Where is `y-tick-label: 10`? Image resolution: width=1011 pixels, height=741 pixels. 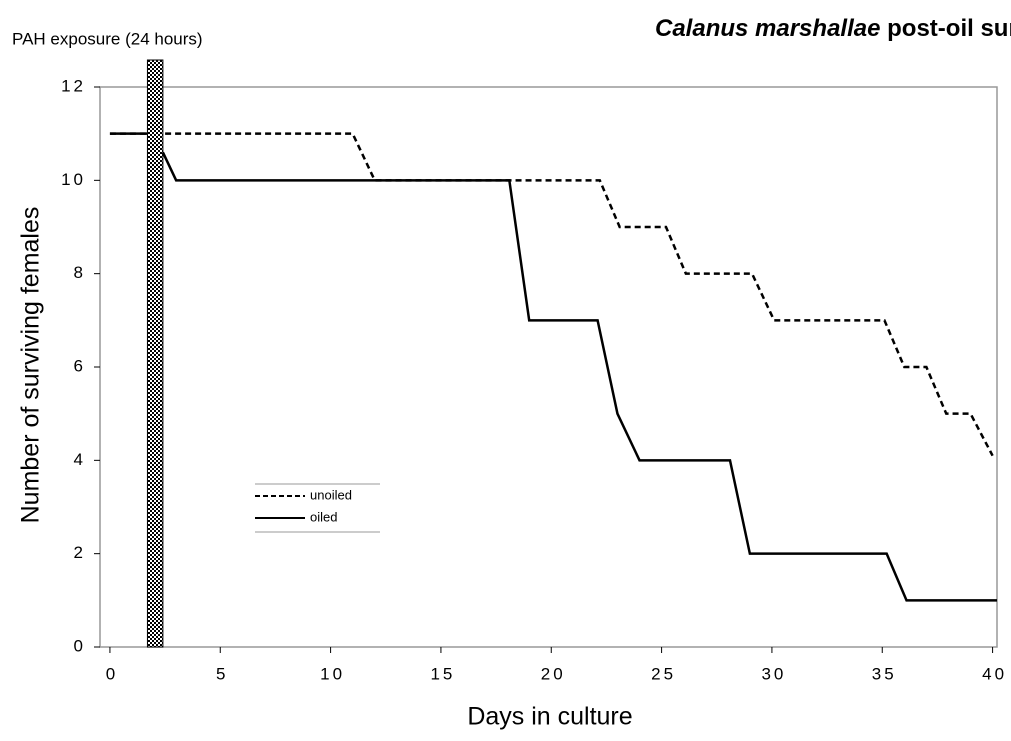
y-tick-label: 10 is located at coordinates (73, 179).